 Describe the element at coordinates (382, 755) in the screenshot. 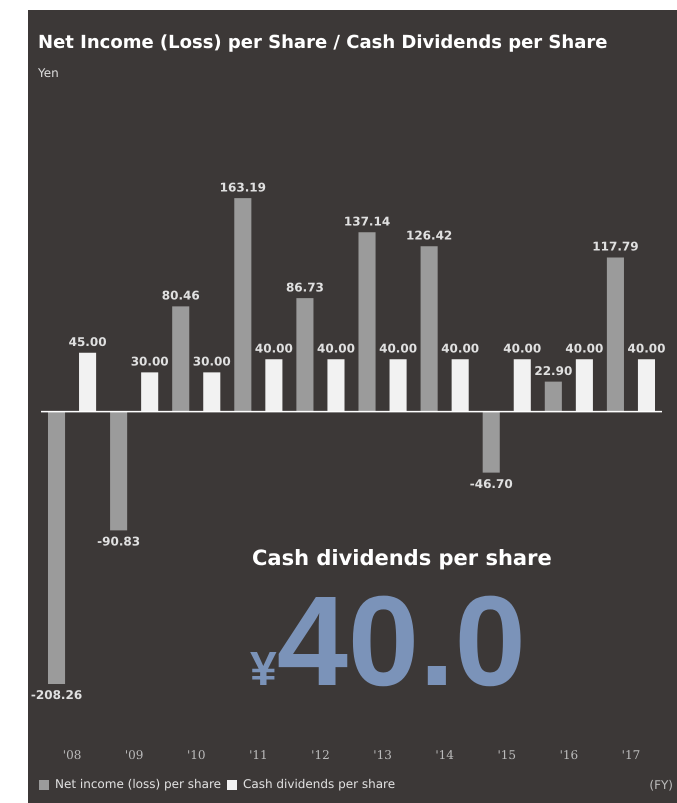

I see `x-tick-label: '13` at that location.